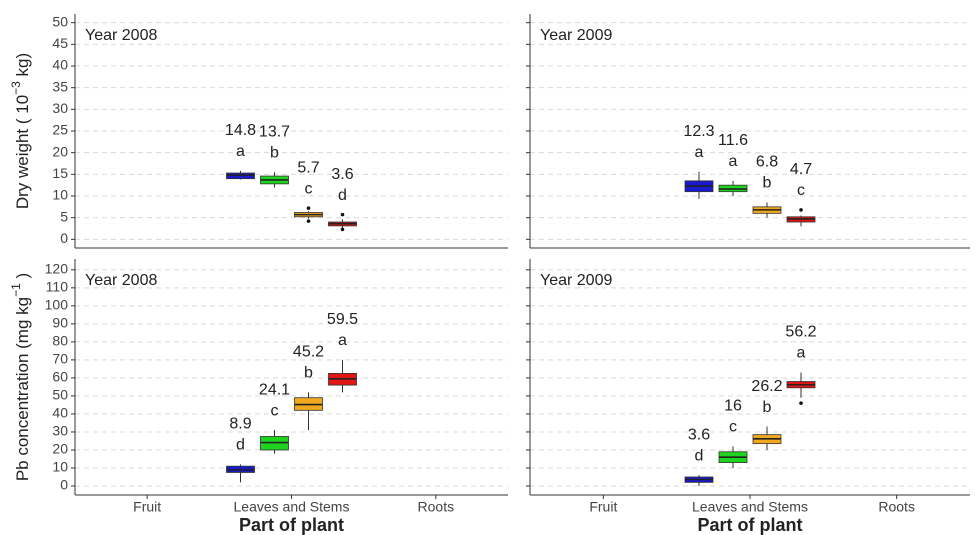 This screenshot has height=535, width=975. What do you see at coordinates (698, 131) in the screenshot?
I see `value-label: 12.3` at bounding box center [698, 131].